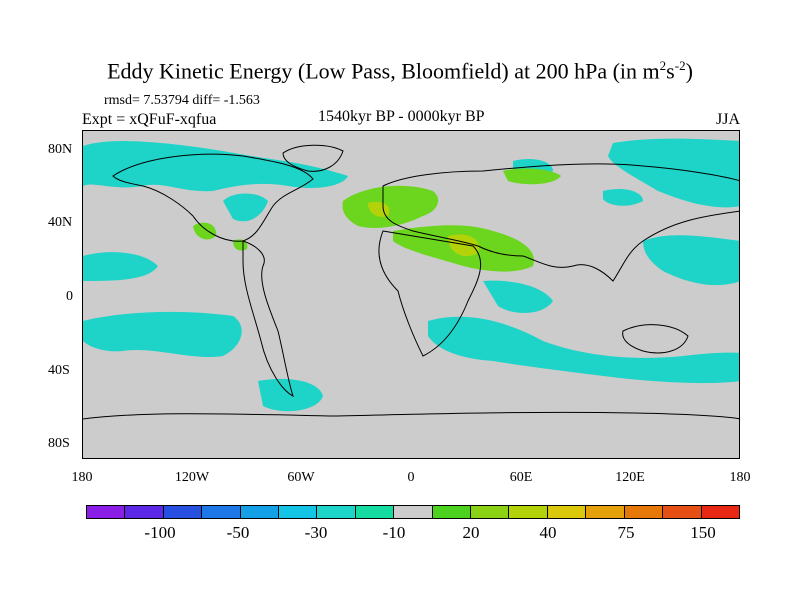  Describe the element at coordinates (740, 477) in the screenshot. I see `lon-label-180e: 180` at that location.